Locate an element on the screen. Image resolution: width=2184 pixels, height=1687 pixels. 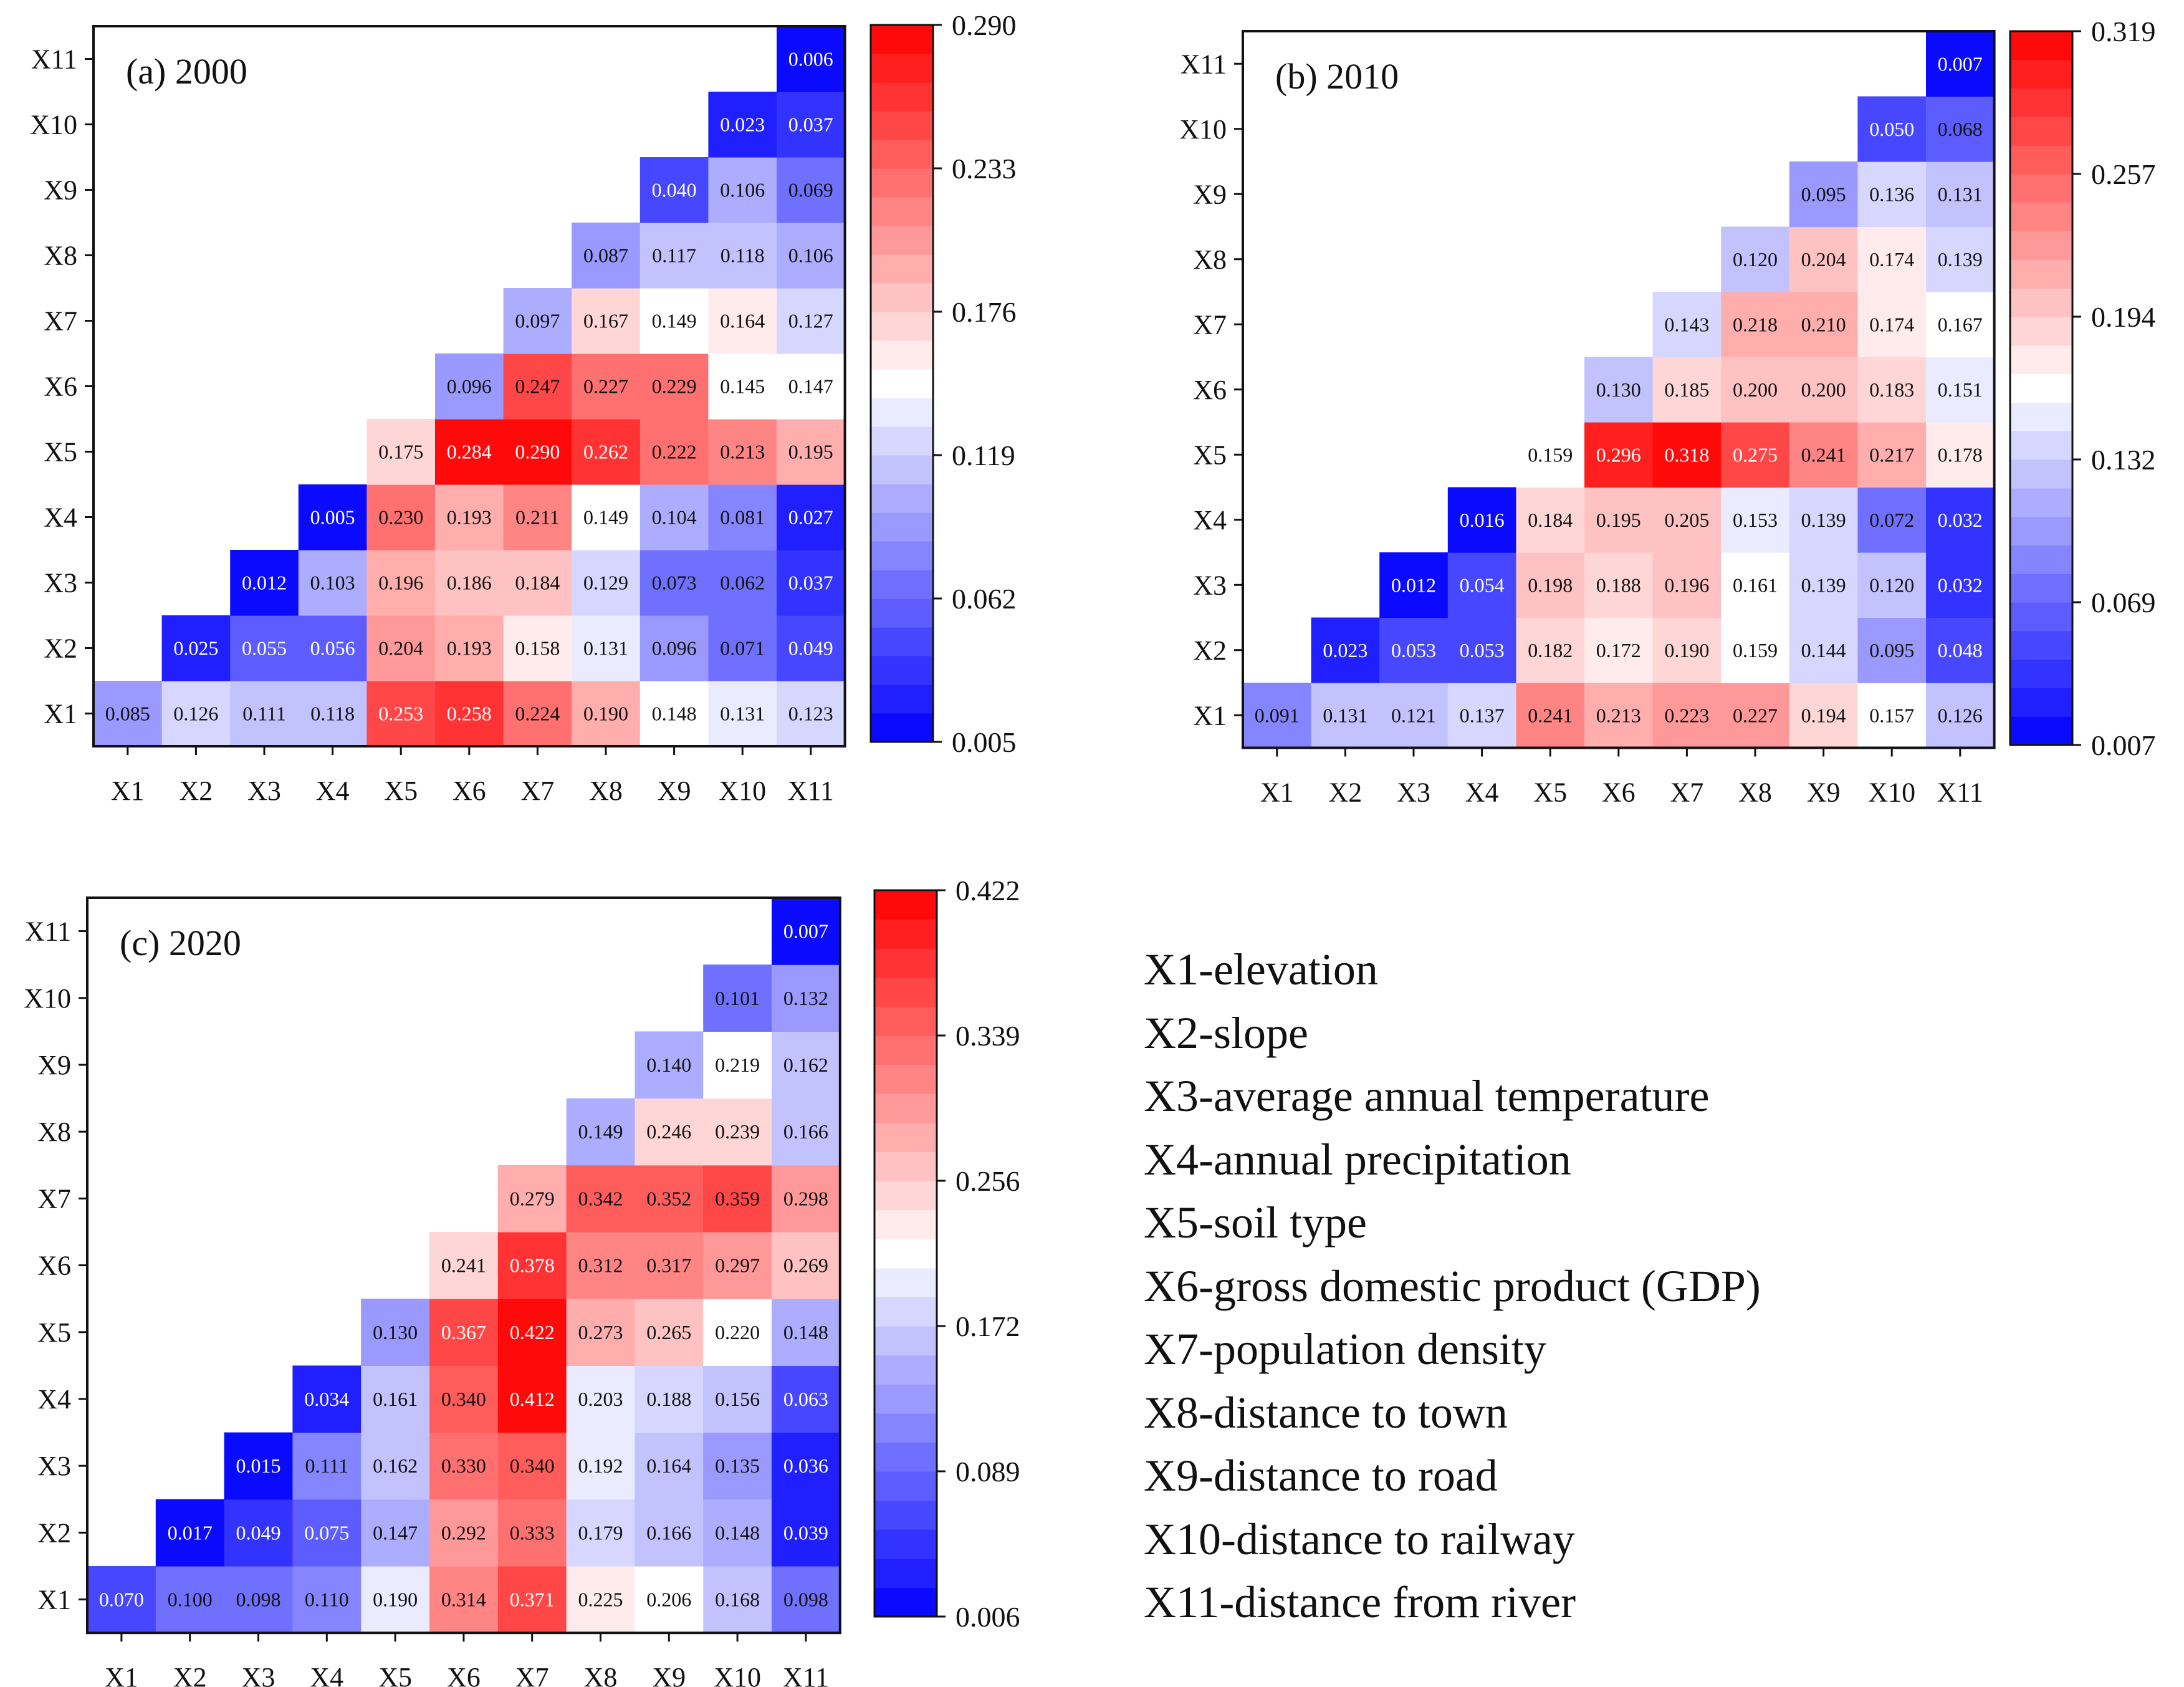
cell-value-label: 0.039 is located at coordinates (806, 1532).